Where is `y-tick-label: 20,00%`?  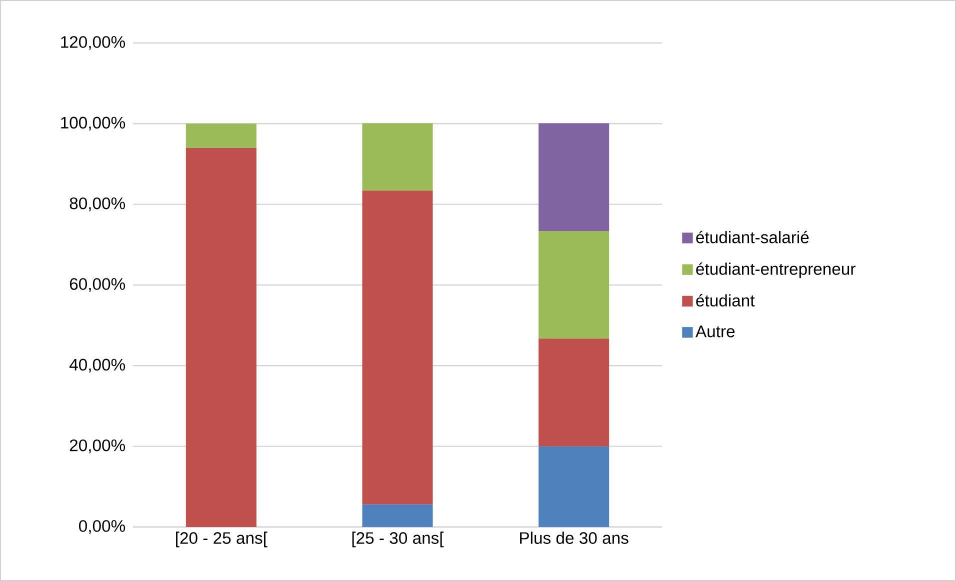 y-tick-label: 20,00% is located at coordinates (98, 446).